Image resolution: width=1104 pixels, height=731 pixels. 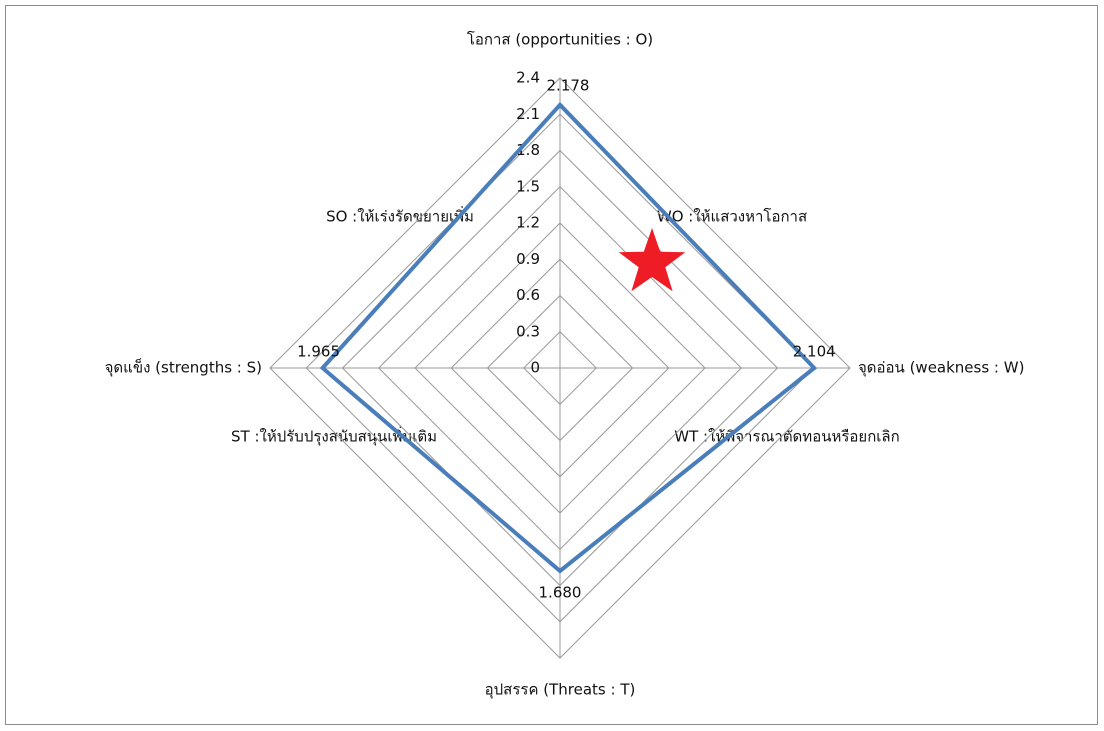 I want to click on quadrant-label: WO :ให้แสวงหาโอกาส, so click(x=732, y=217).